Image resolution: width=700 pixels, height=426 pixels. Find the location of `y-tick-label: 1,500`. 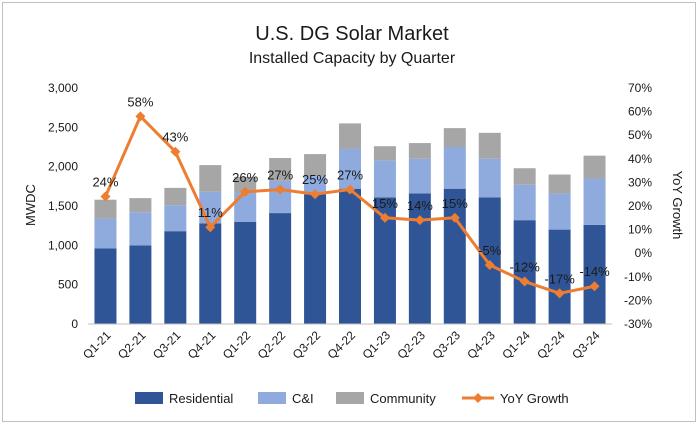

y-tick-label: 1,500 is located at coordinates (63, 206).